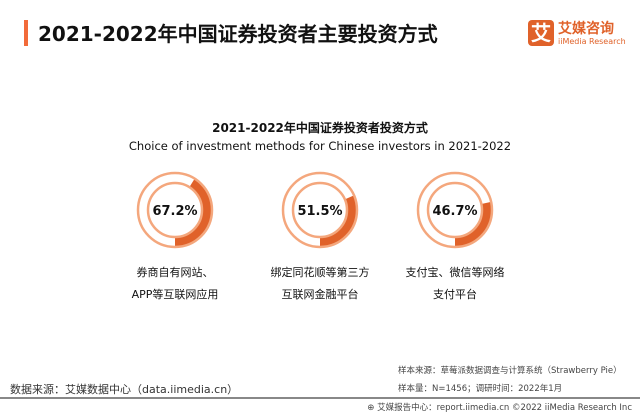  What do you see at coordinates (372, 408) in the screenshot?
I see `globe-icon: ⊕` at bounding box center [372, 408].